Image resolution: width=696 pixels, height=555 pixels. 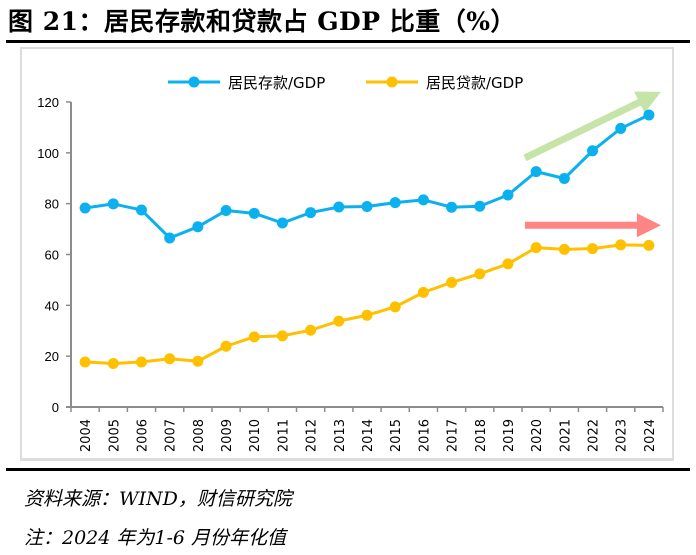 What do you see at coordinates (395, 307) in the screenshot?
I see `loans-point-2015` at bounding box center [395, 307].